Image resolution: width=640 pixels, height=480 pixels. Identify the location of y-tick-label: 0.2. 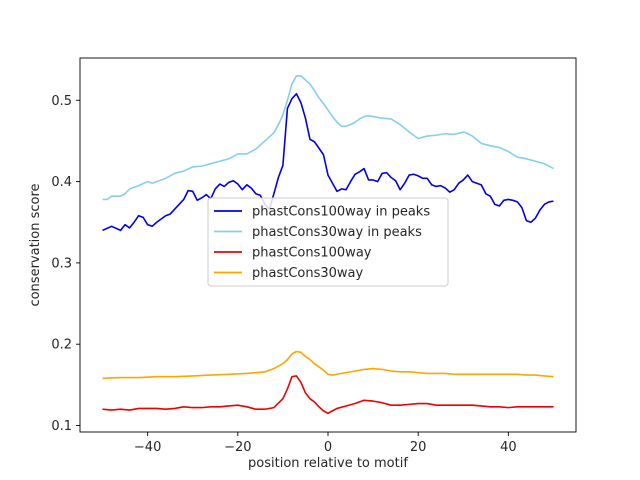
(61, 345).